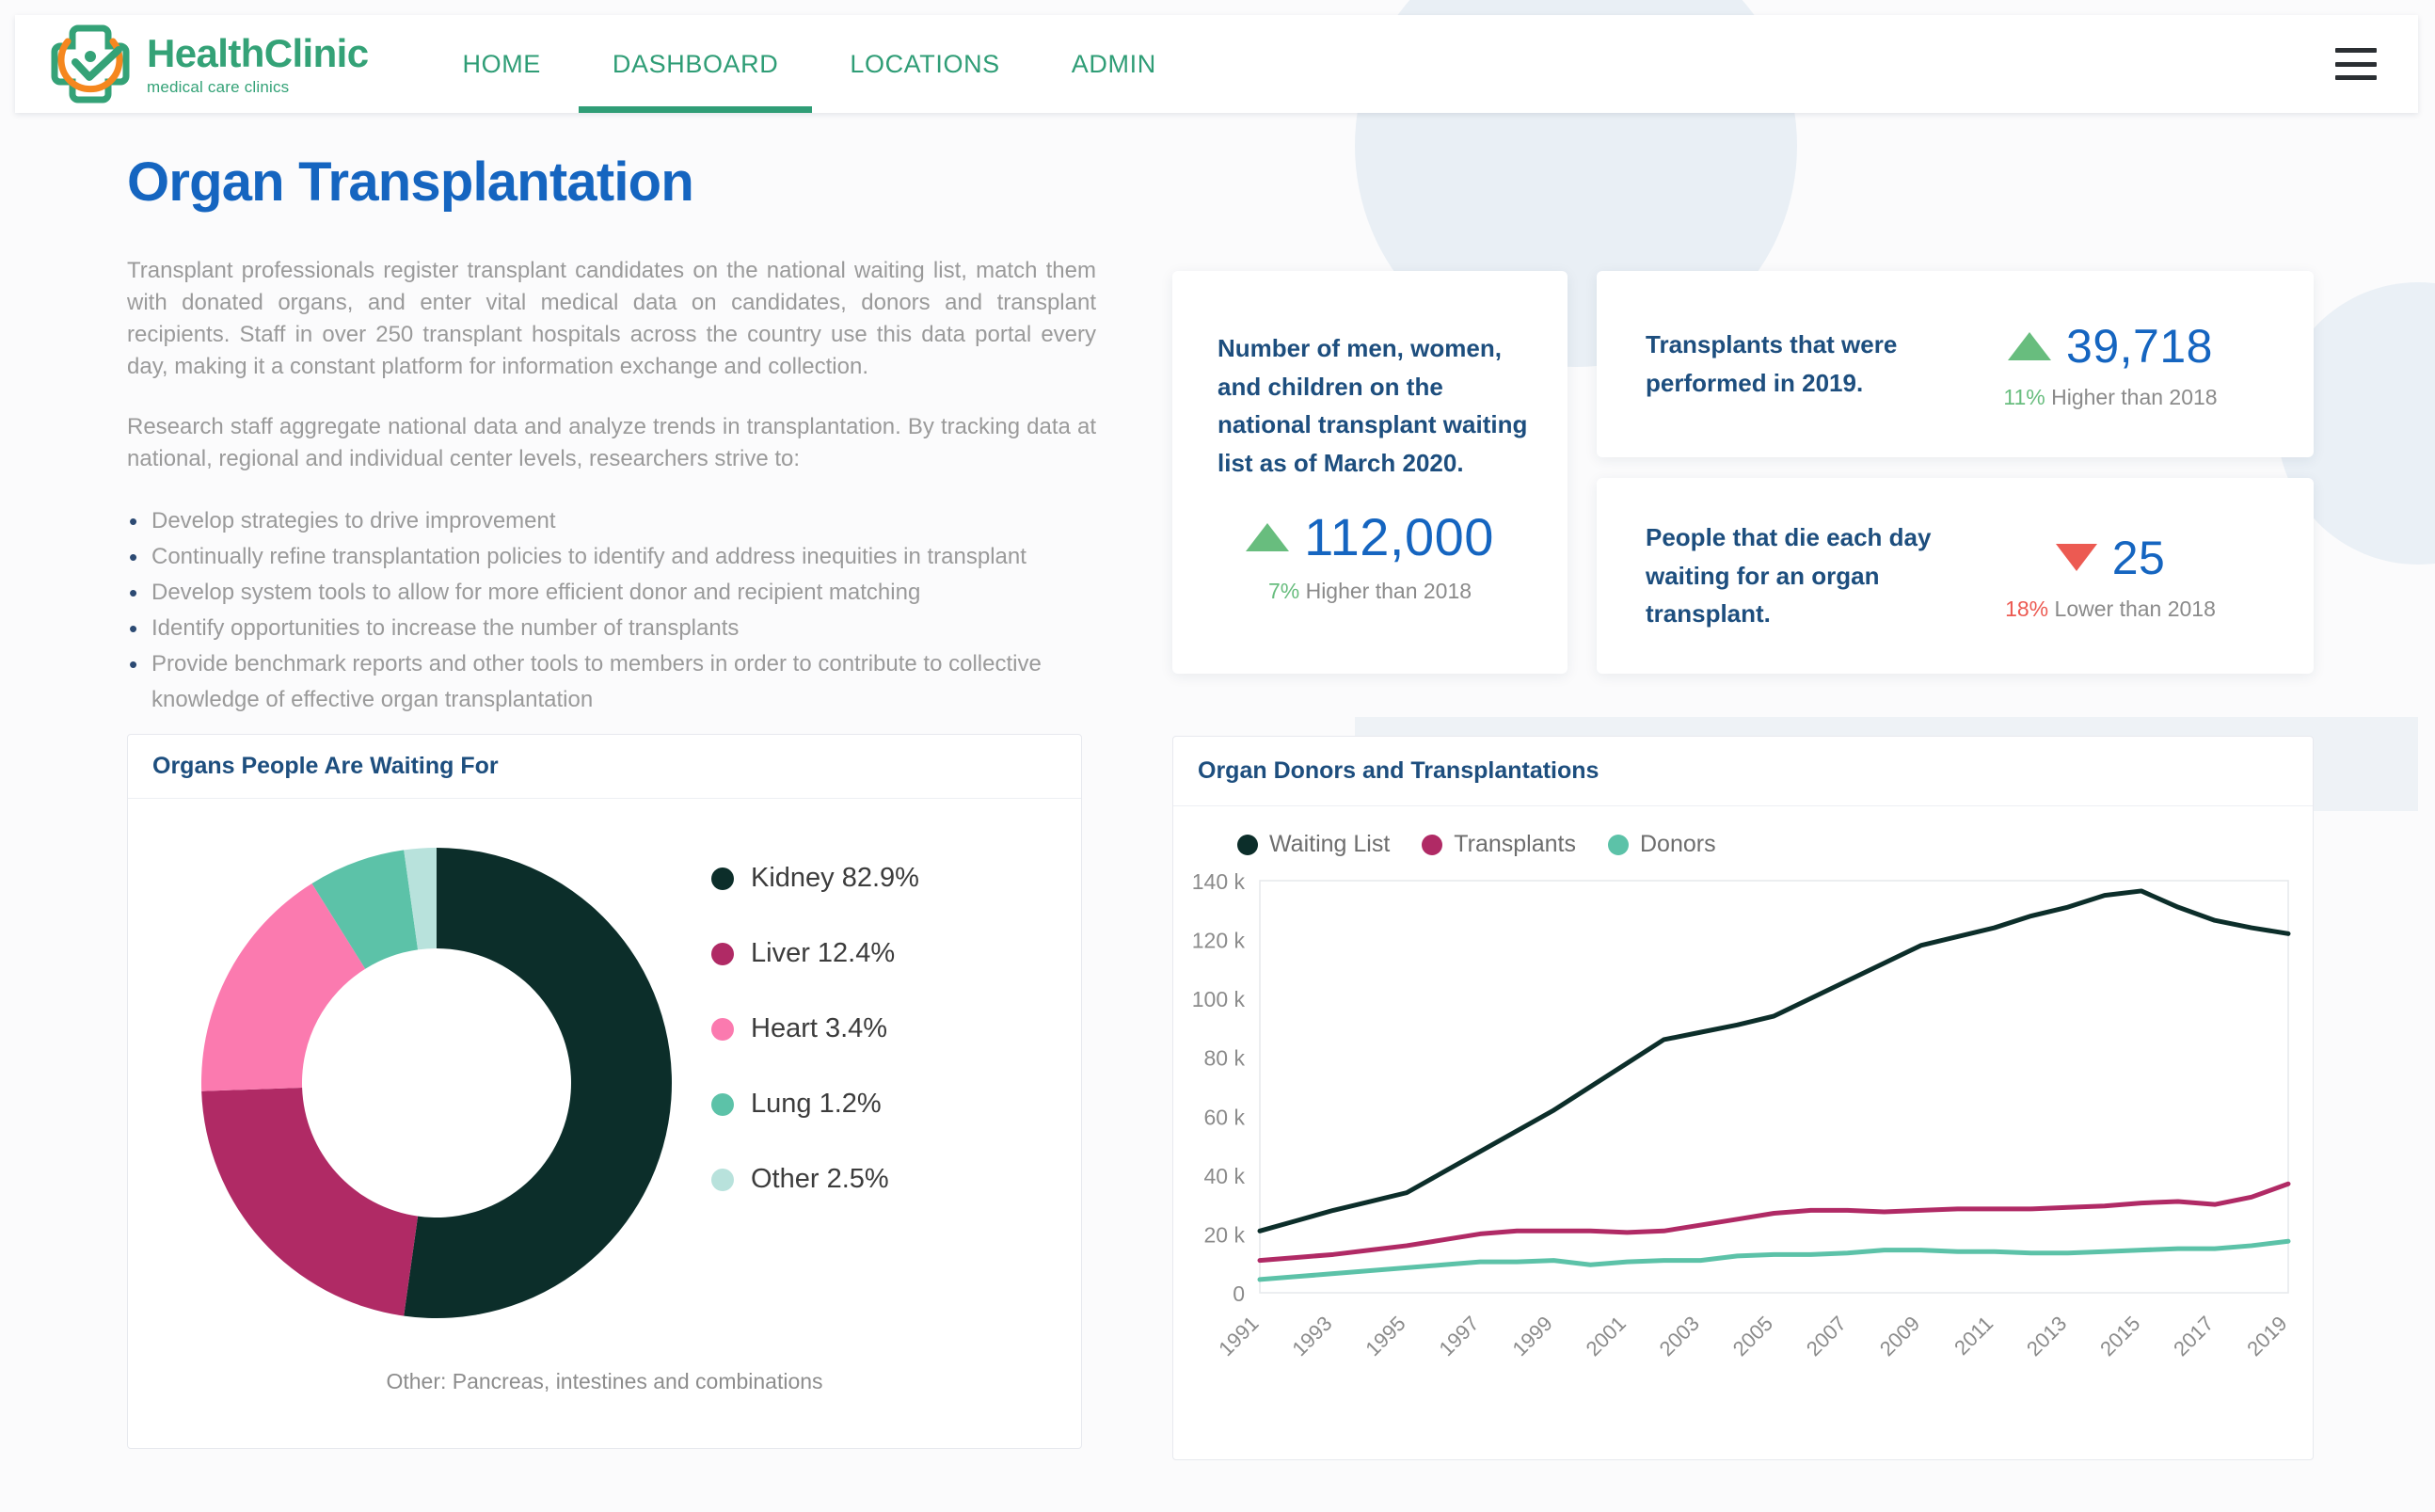 The height and width of the screenshot is (1512, 2435). Describe the element at coordinates (823, 953) in the screenshot. I see `donut-legend-label: Liver 12.4%` at that location.